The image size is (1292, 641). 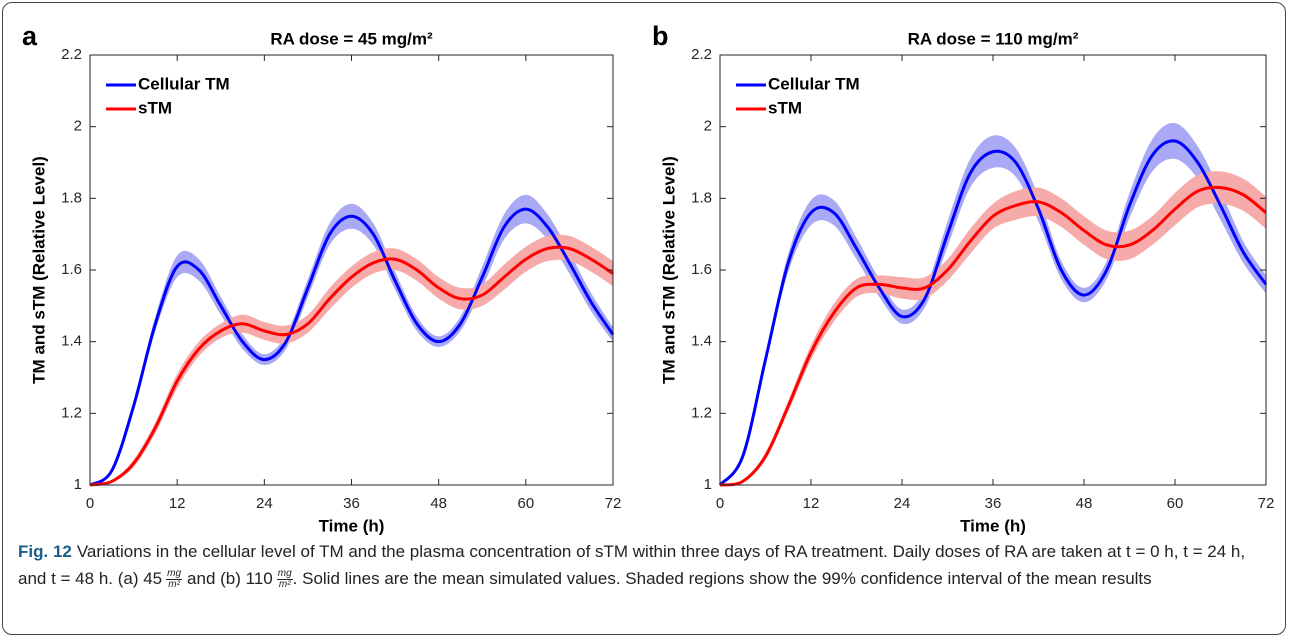 What do you see at coordinates (230, 578) in the screenshot?
I see `caption-text: and (b) 110` at bounding box center [230, 578].